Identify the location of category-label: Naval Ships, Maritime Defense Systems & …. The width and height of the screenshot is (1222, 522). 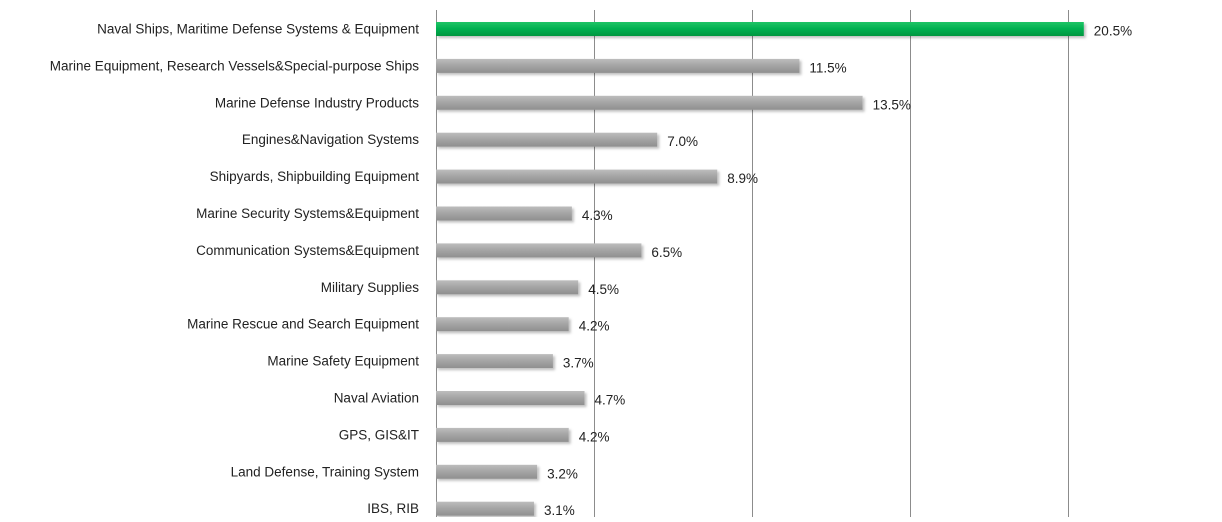
(258, 29).